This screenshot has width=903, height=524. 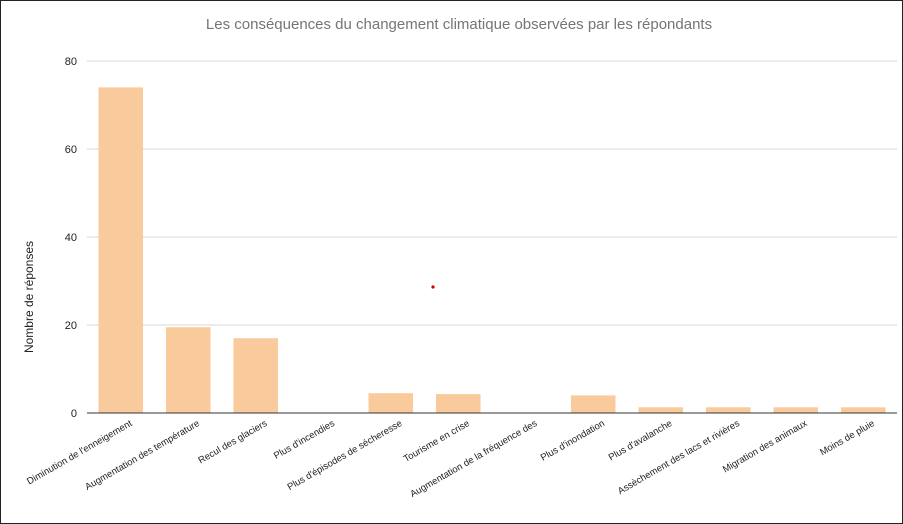 I want to click on x-tick-label: Plus d'épisodes de sécheresse, so click(x=345, y=455).